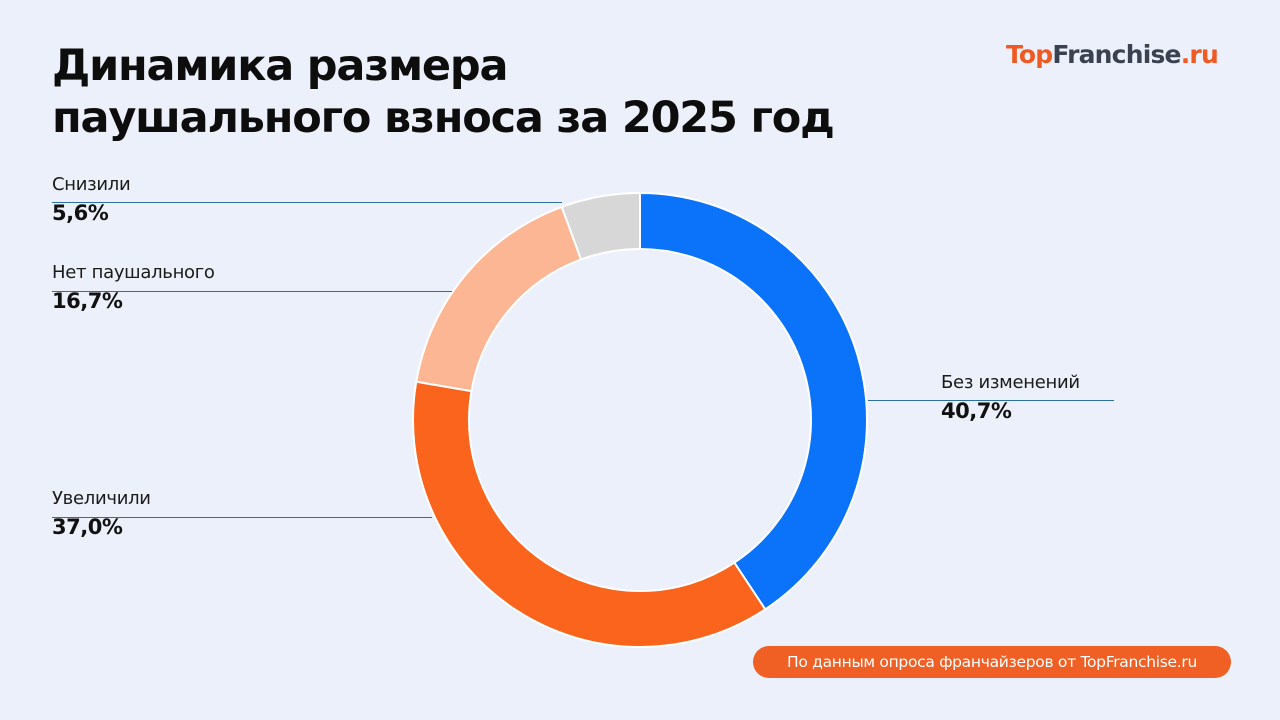 The image size is (1280, 720). I want to click on leader-line-no-change, so click(991, 400).